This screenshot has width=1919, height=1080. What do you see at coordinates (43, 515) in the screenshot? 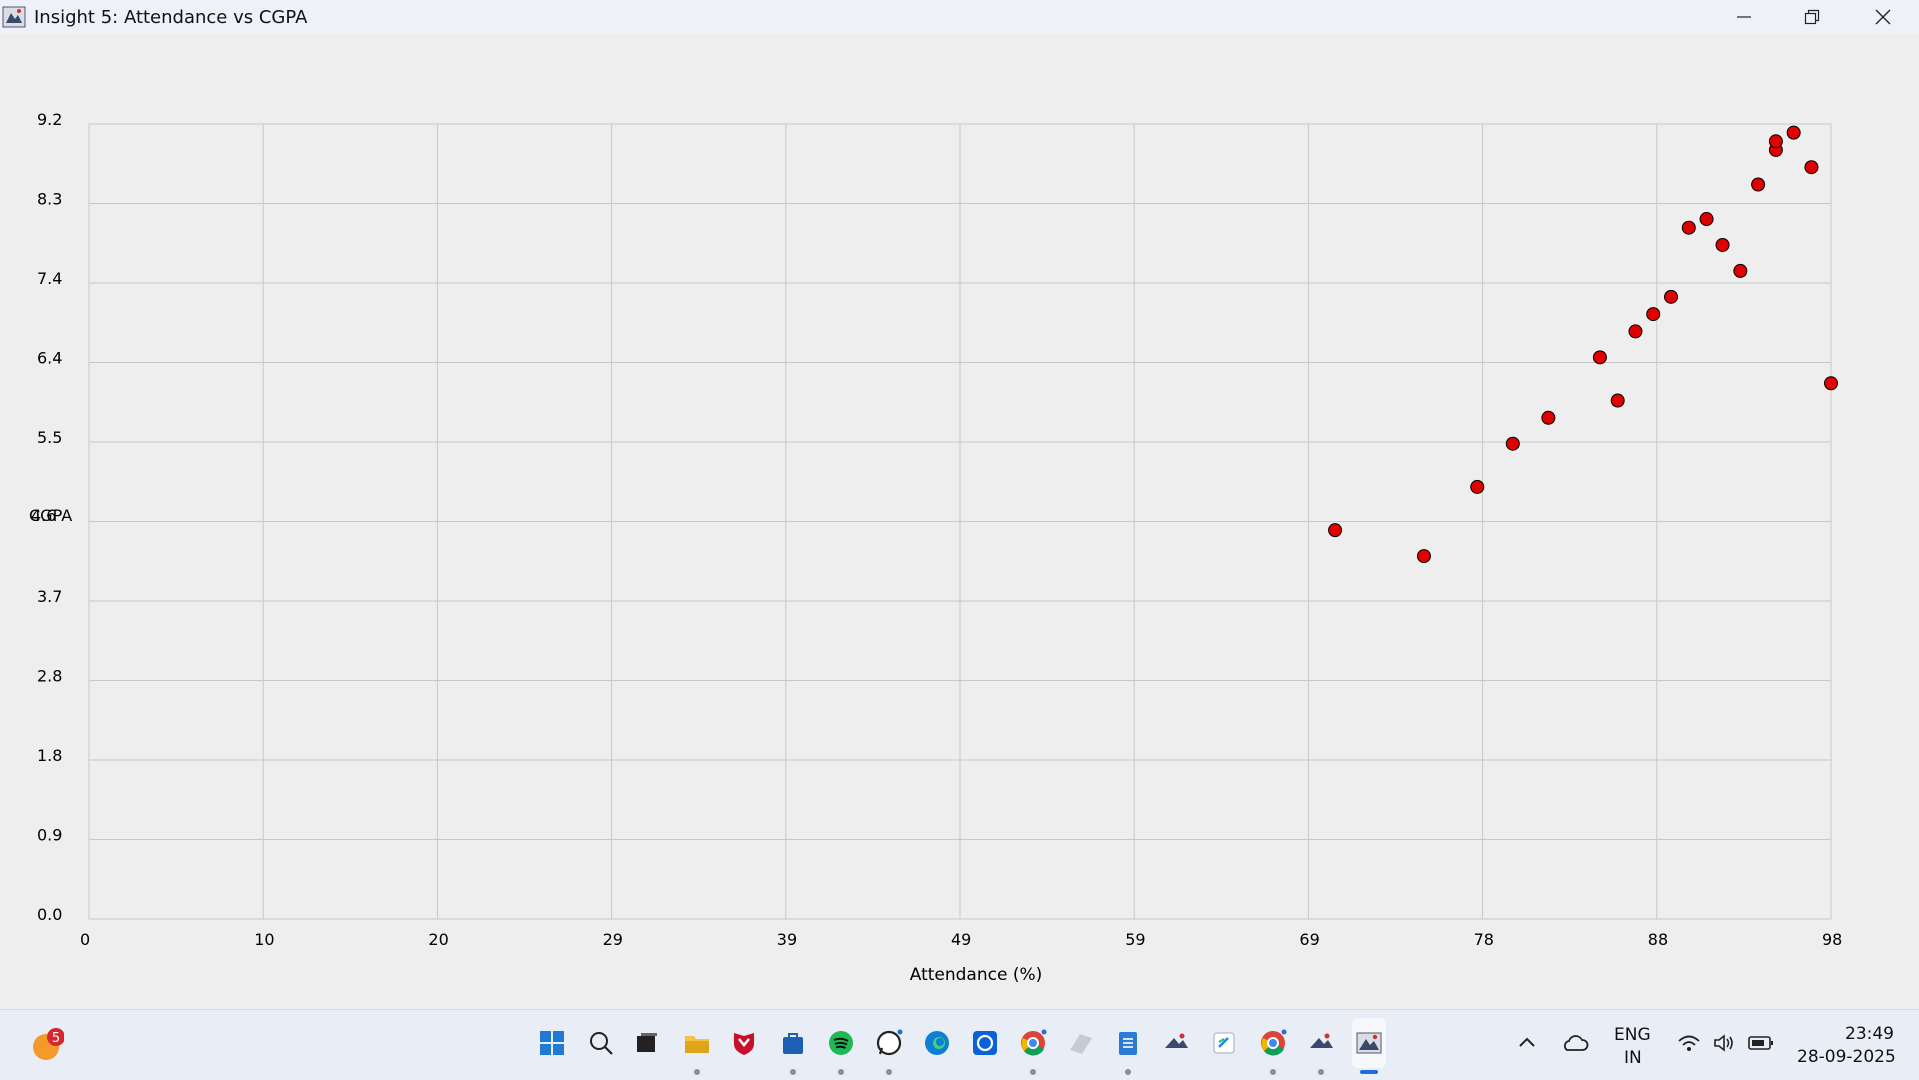
I see `y-tick-overlap: 4.6` at bounding box center [43, 515].